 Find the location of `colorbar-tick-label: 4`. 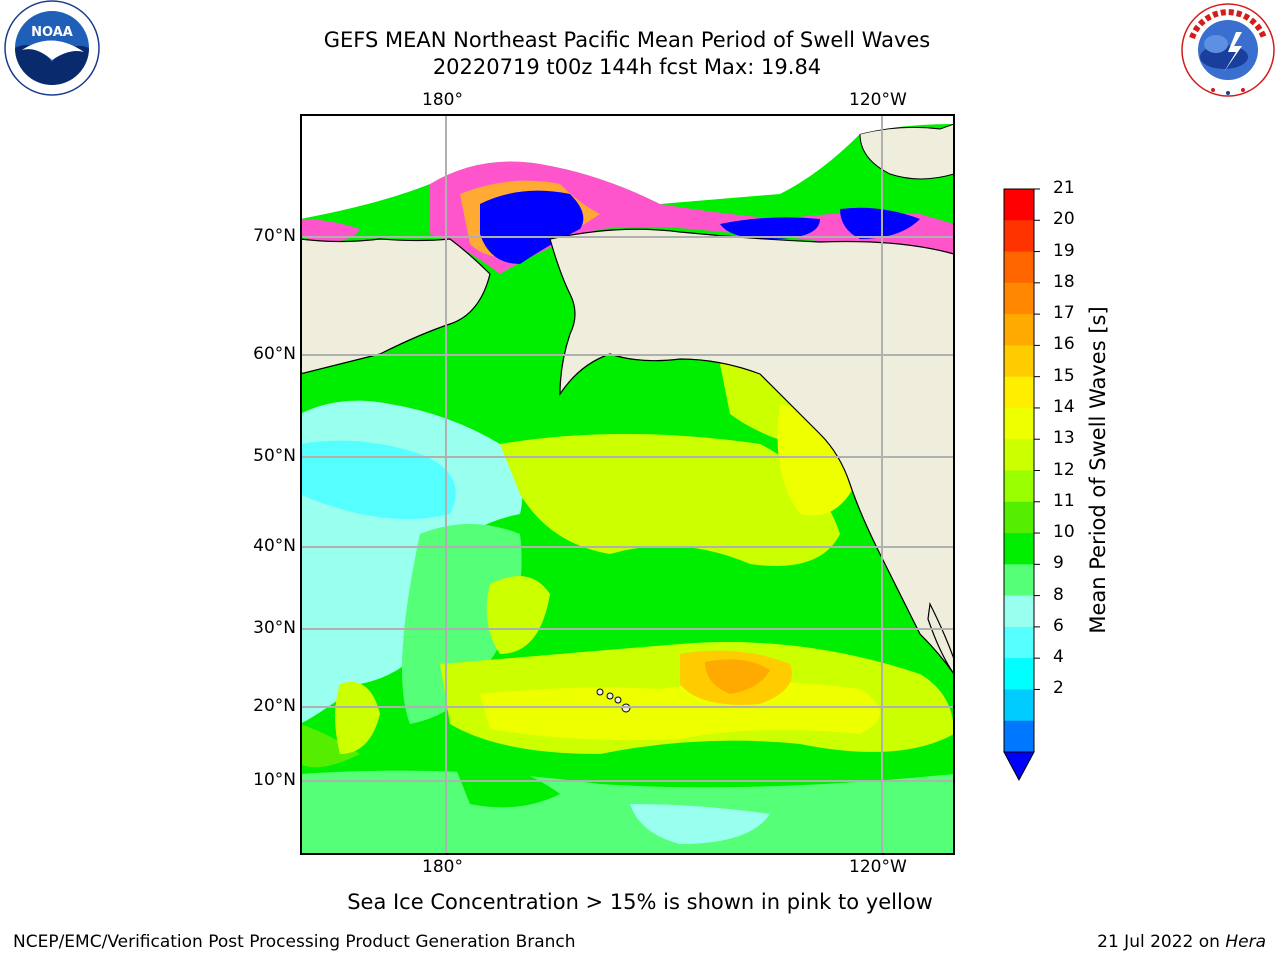

colorbar-tick-label: 4 is located at coordinates (1058, 657).